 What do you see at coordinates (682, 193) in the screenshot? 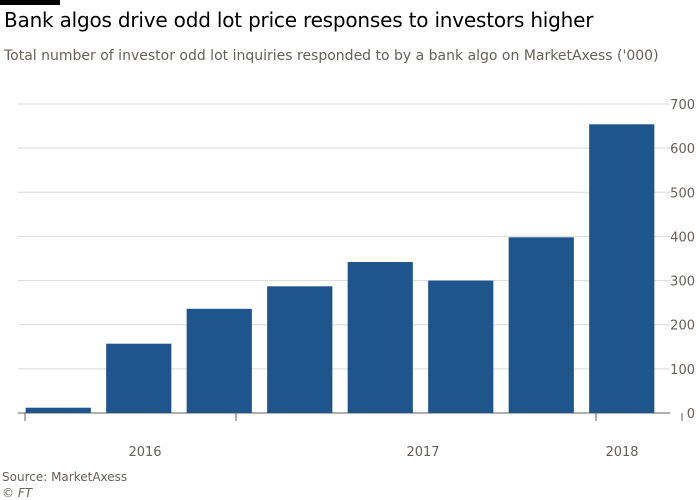
I see `y-tick-label: 500` at bounding box center [682, 193].